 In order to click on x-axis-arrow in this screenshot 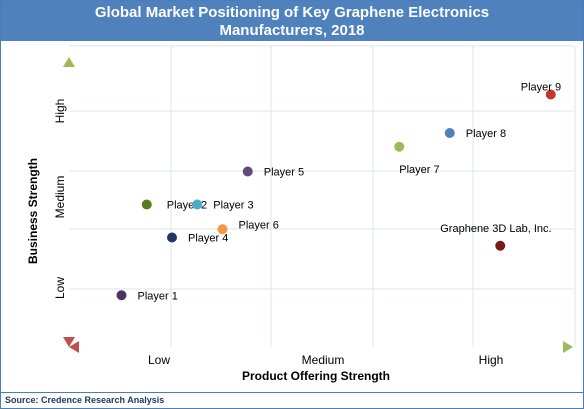, I will do `click(568, 347)`.